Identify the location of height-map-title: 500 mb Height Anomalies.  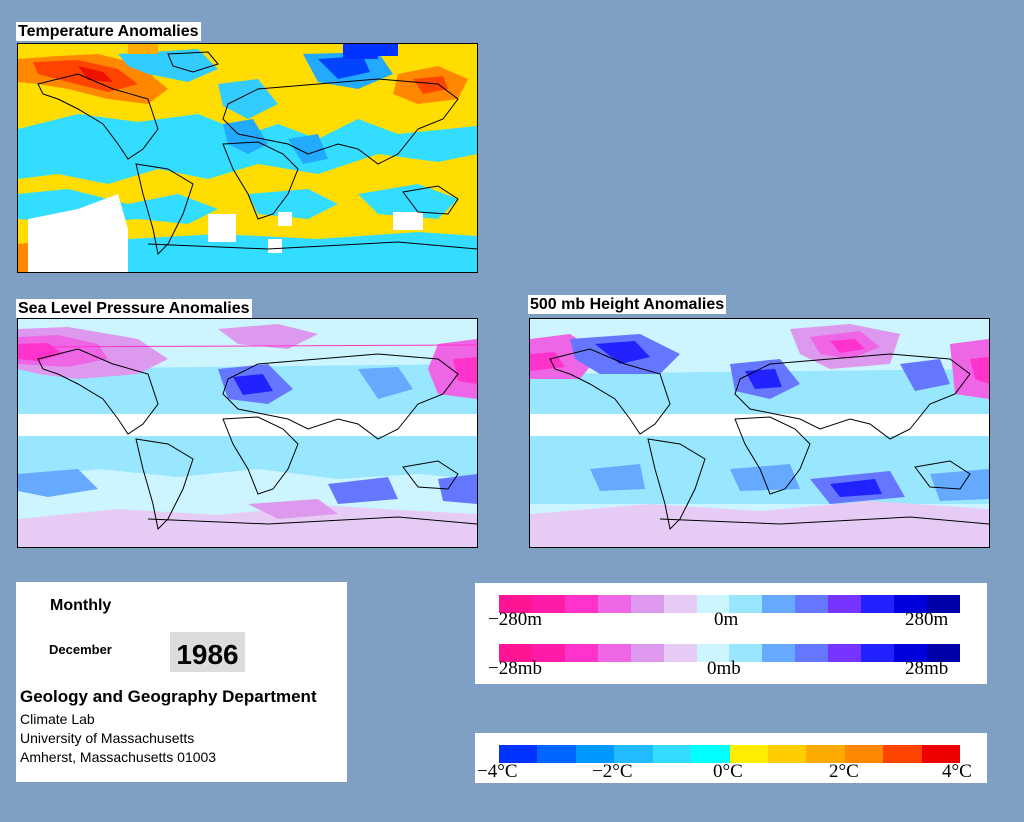
(627, 304).